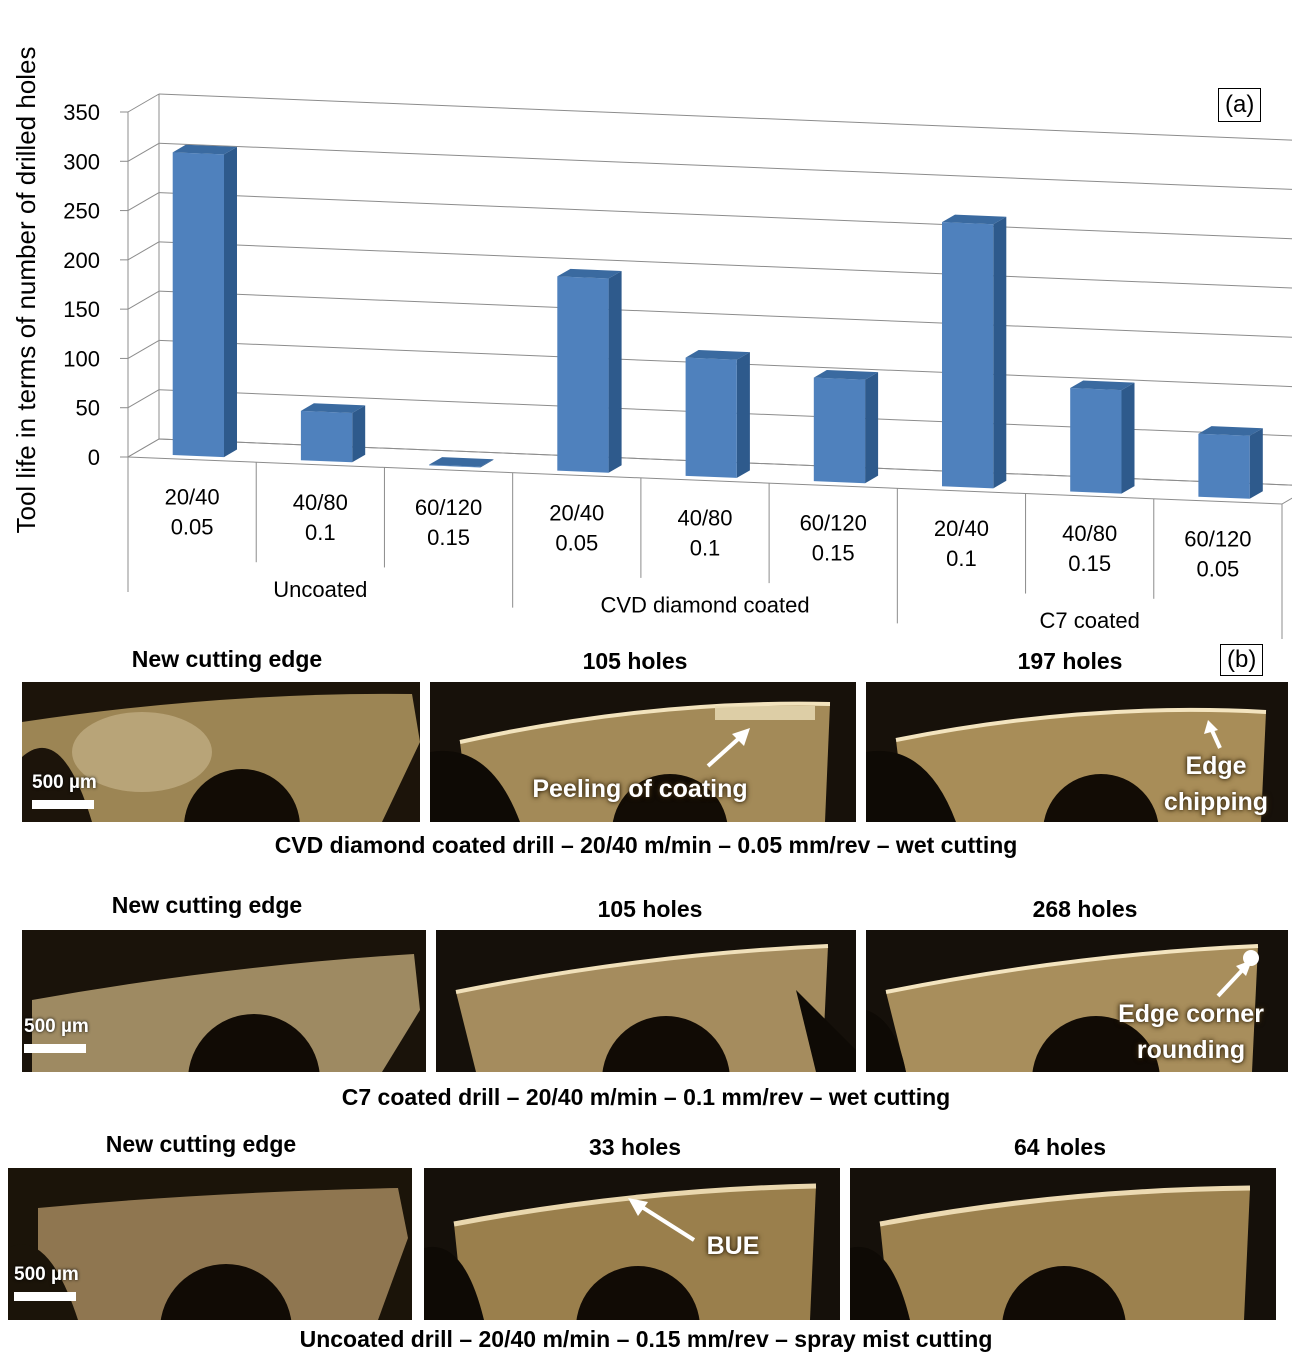 Image resolution: width=1292 pixels, height=1356 pixels. What do you see at coordinates (1090, 620) in the screenshot?
I see `group-label: C7 coated` at bounding box center [1090, 620].